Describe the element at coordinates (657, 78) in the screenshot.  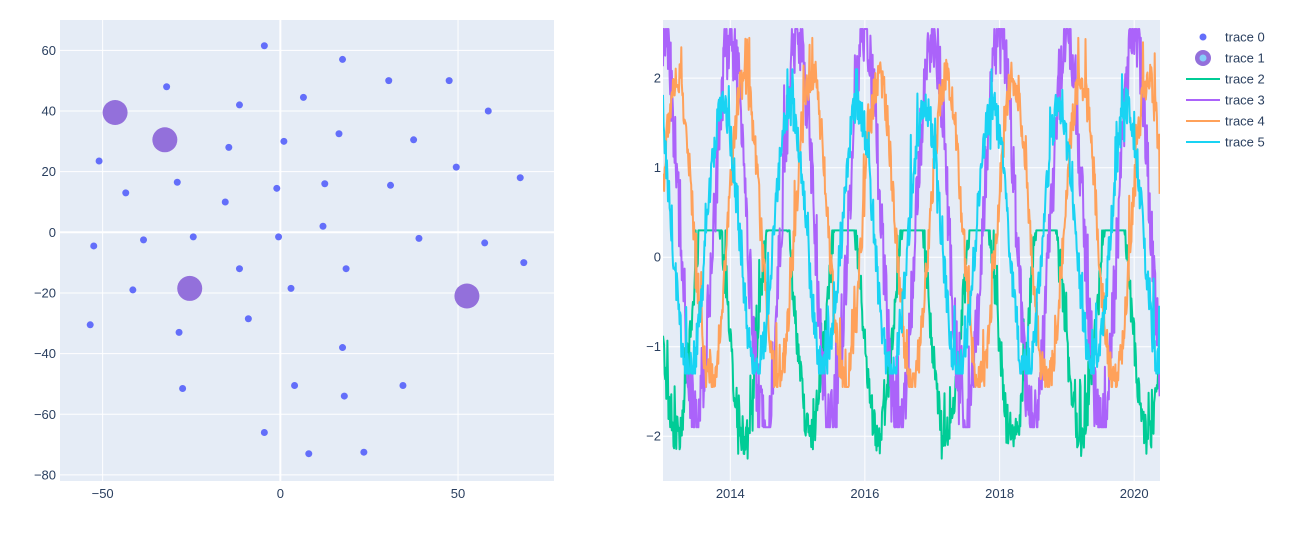
I see `line-y-tick-label: 2` at that location.